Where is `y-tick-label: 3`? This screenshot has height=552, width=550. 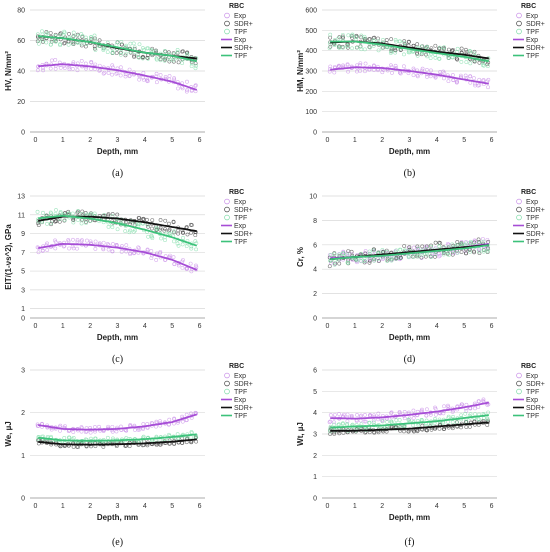
y-tick-label: 3 is located at coordinates (315, 435).